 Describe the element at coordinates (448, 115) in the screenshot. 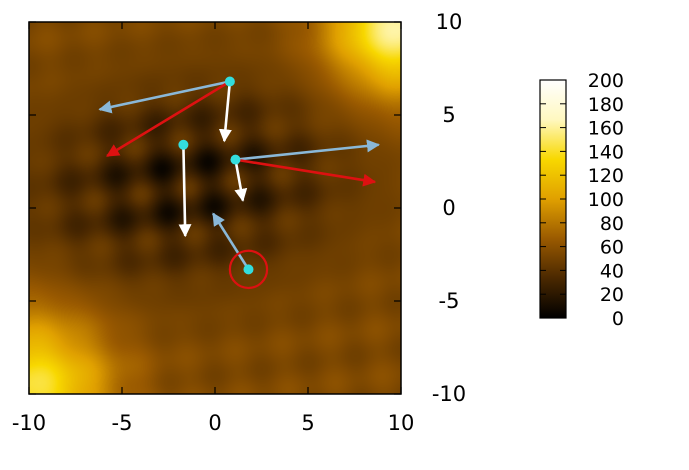

I see `y-tick-label: 5` at that location.